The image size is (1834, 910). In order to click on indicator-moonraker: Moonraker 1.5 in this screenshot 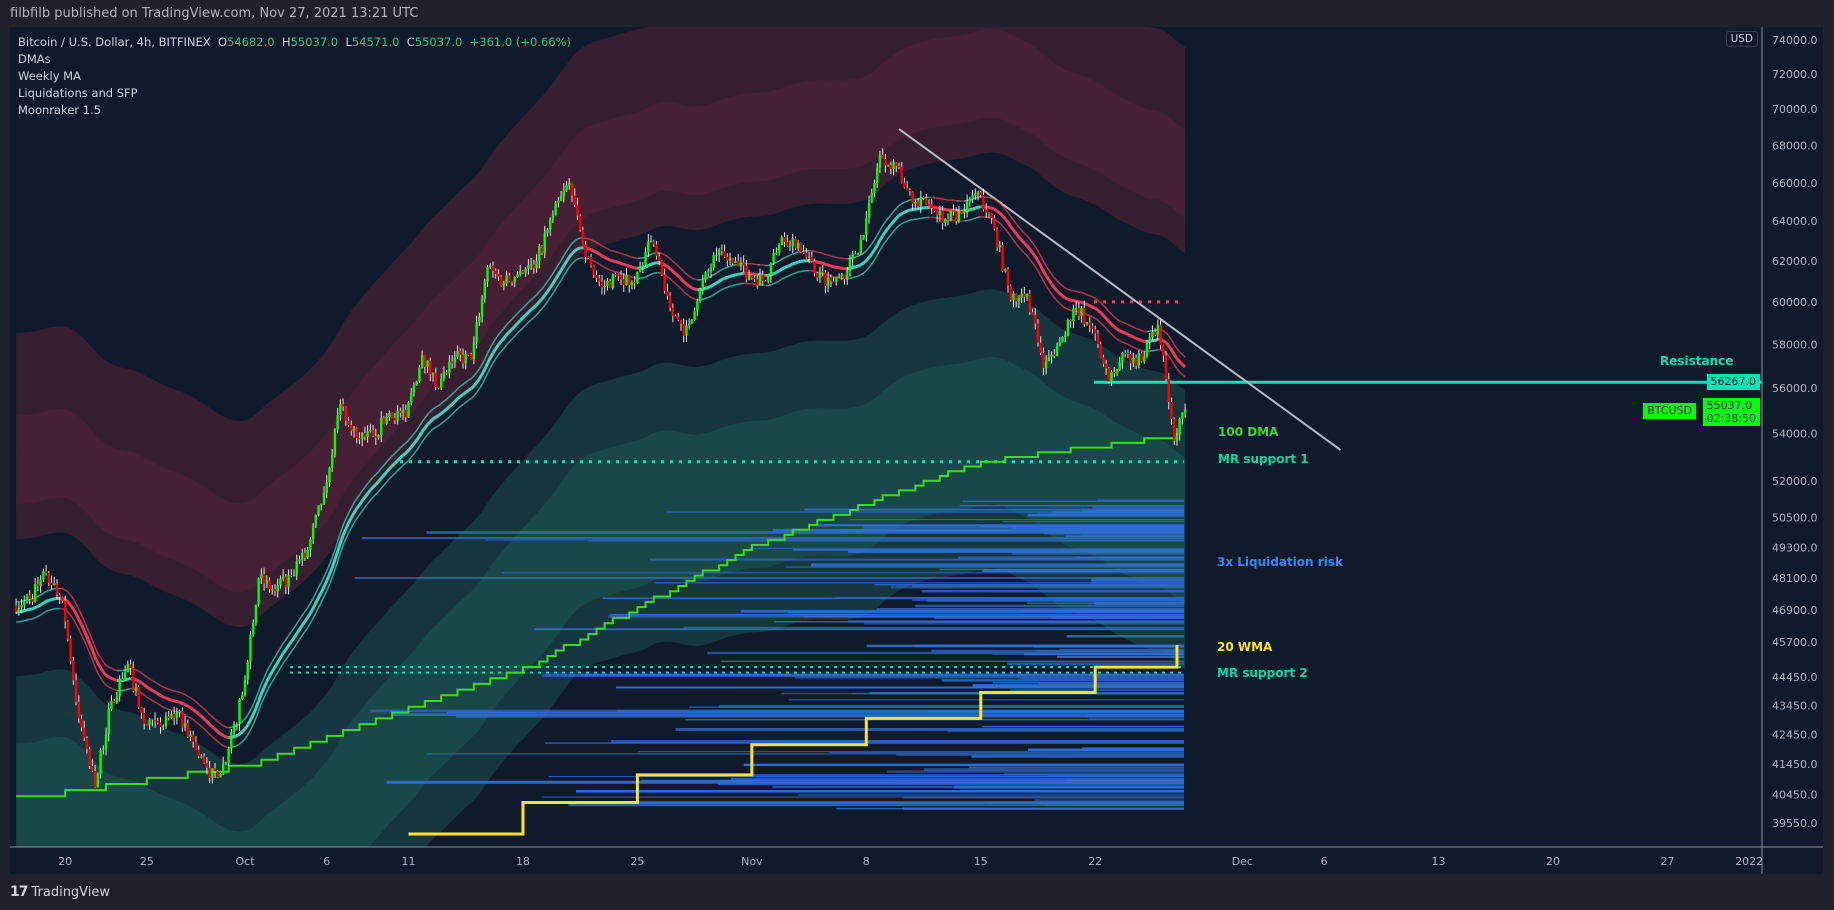, I will do `click(60, 110)`.